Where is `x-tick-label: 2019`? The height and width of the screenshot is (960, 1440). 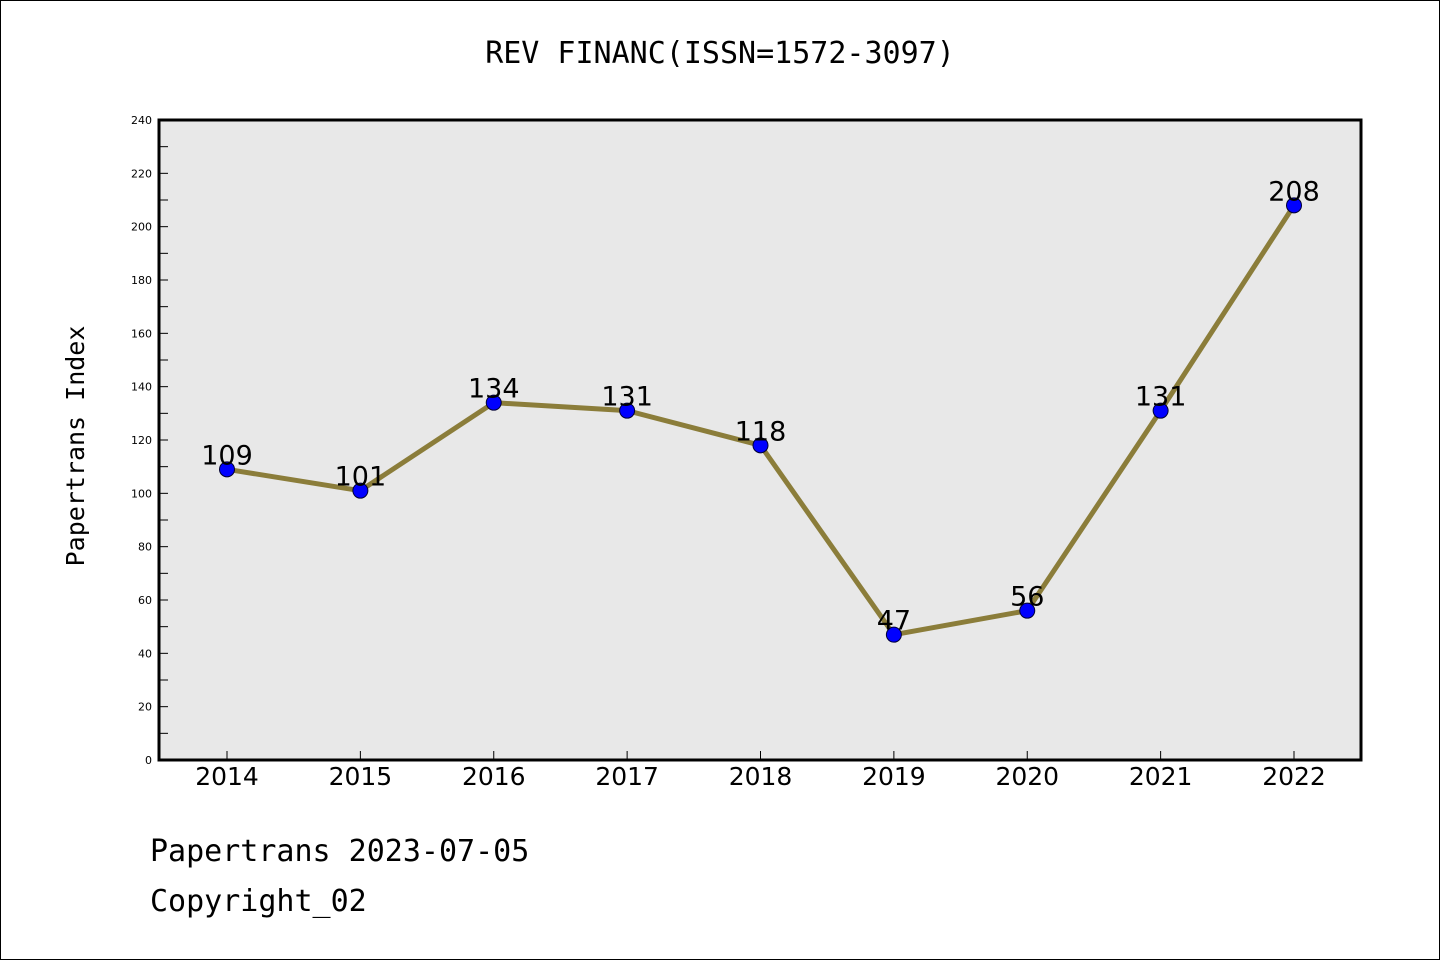 x-tick-label: 2019 is located at coordinates (894, 776).